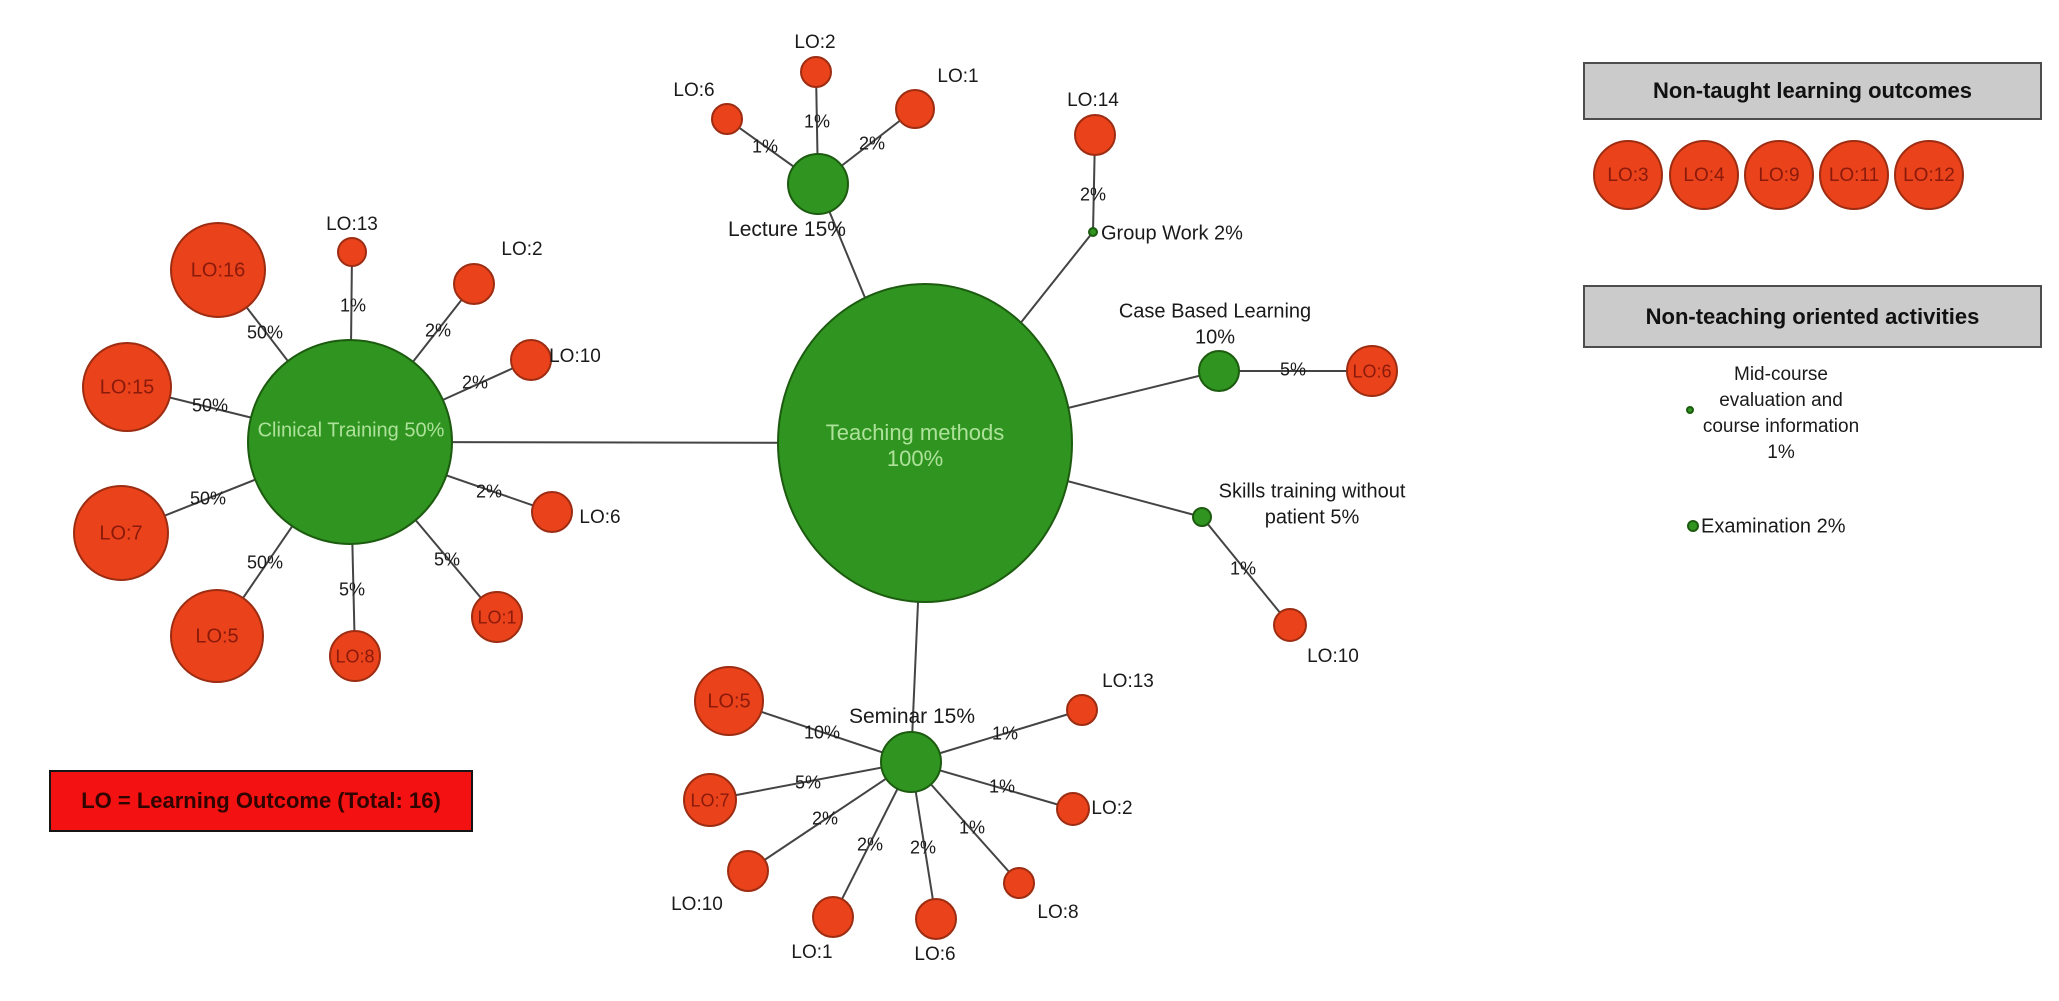 This screenshot has height=1001, width=2059. I want to click on examination-label: Examination 2%, so click(1773, 526).